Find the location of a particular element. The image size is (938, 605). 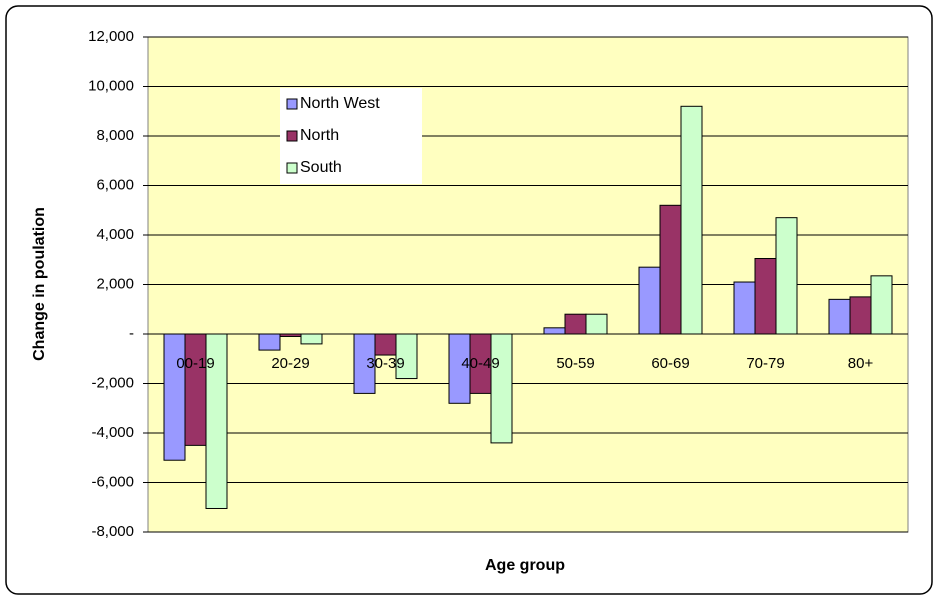

x-tick-label: 60-69 is located at coordinates (670, 363).